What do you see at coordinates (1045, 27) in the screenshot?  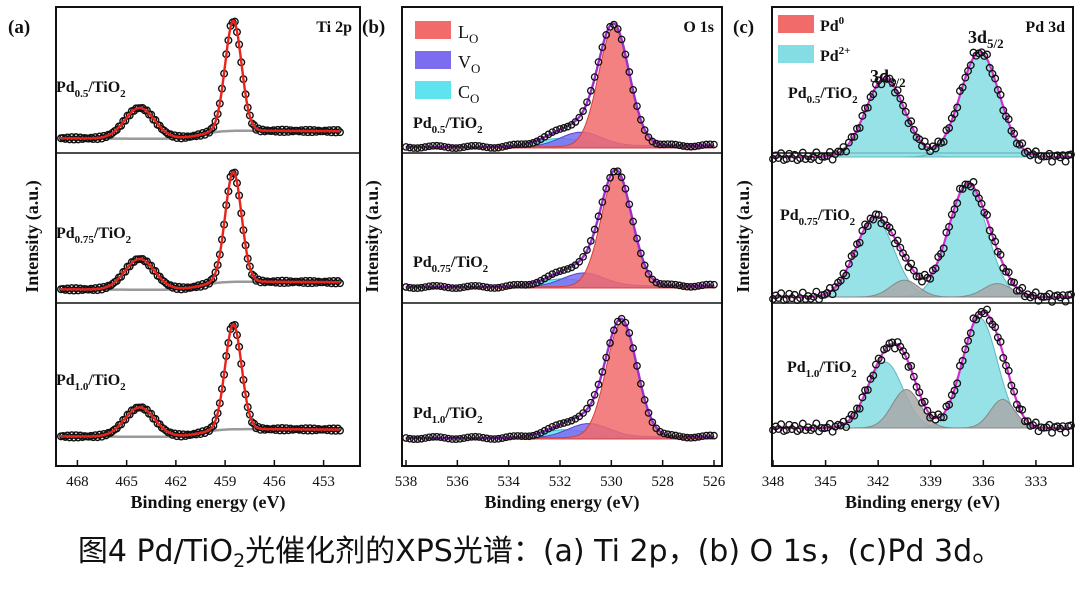 I see `panel-title: Pd 3d` at bounding box center [1045, 27].